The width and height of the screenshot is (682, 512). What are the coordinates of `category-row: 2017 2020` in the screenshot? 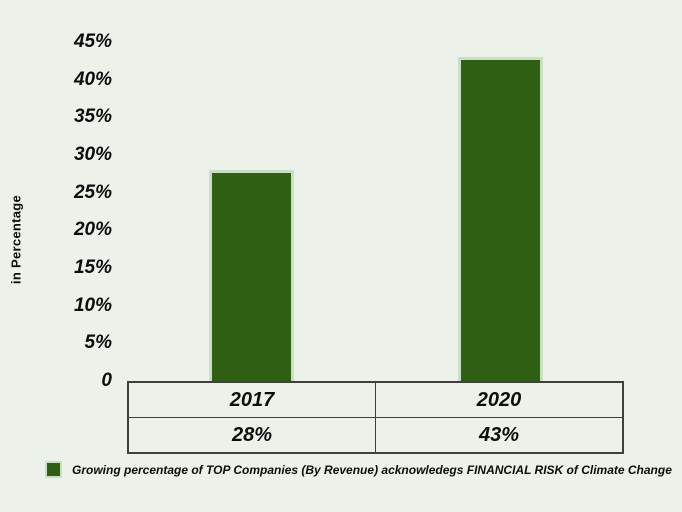 It's located at (375, 399).